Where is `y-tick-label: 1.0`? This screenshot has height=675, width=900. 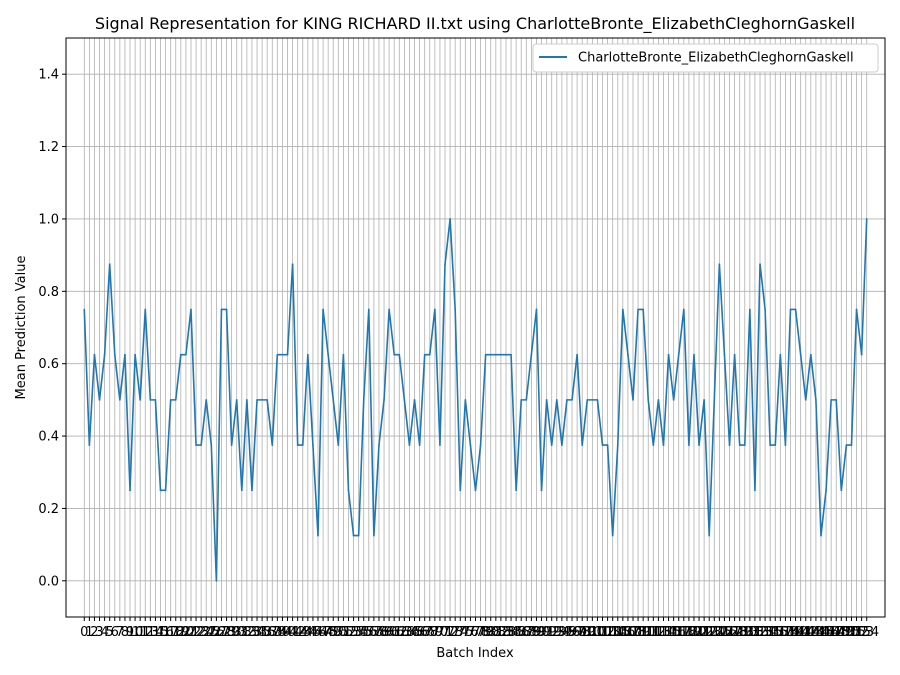 y-tick-label: 1.0 is located at coordinates (48, 219).